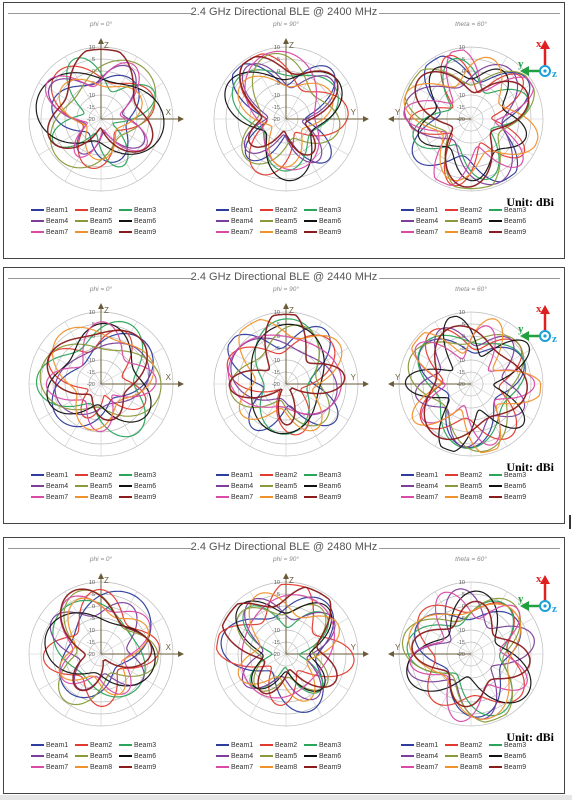  Describe the element at coordinates (463, 486) in the screenshot. I see `legend-item: Beam5` at that location.